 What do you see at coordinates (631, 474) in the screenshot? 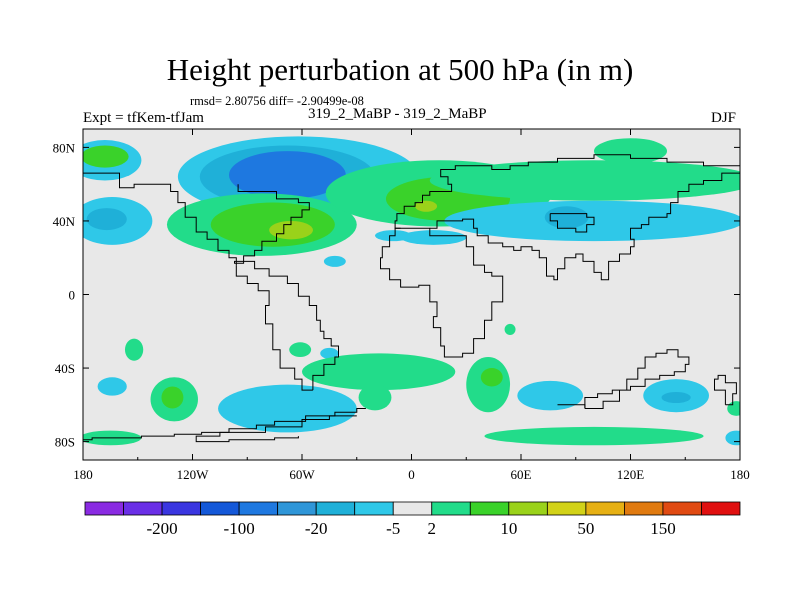
I see `x-tick-label: 120E` at bounding box center [631, 474].